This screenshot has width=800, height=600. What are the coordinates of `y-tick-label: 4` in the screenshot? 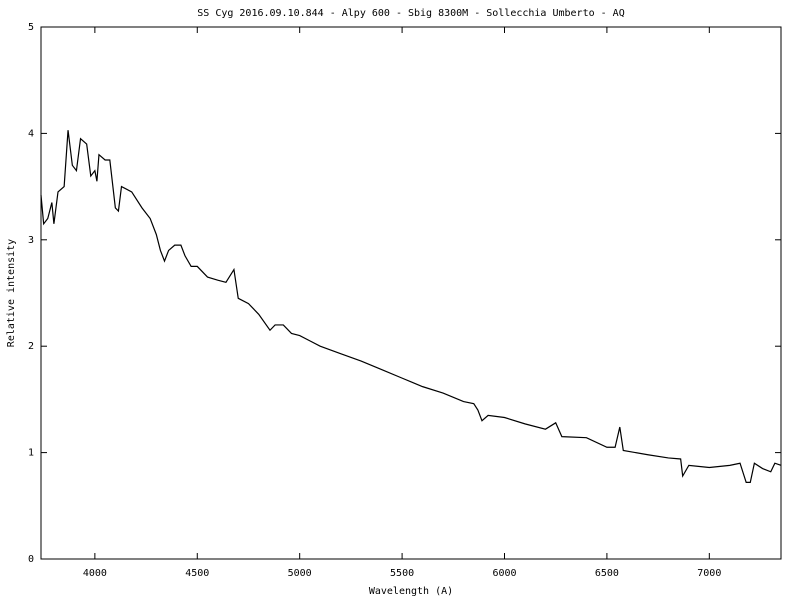 It's located at (31, 133).